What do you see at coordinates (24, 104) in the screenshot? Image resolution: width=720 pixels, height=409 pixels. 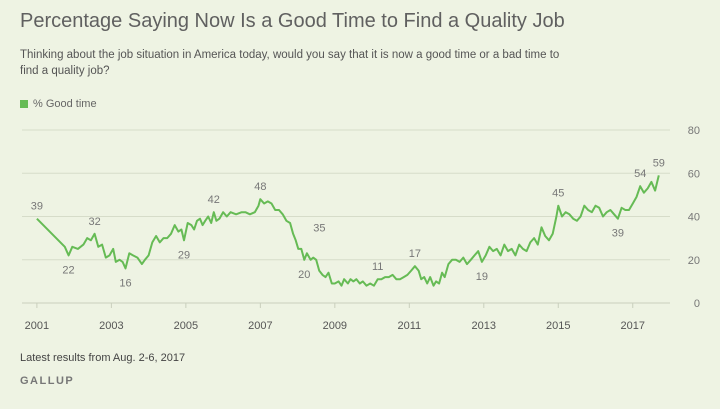 I see `legend-swatch` at bounding box center [24, 104].